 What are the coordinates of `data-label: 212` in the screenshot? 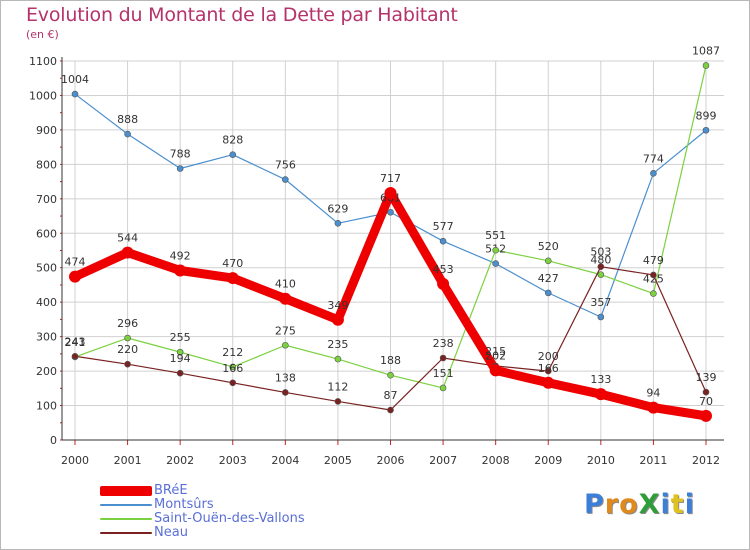 It's located at (232, 352).